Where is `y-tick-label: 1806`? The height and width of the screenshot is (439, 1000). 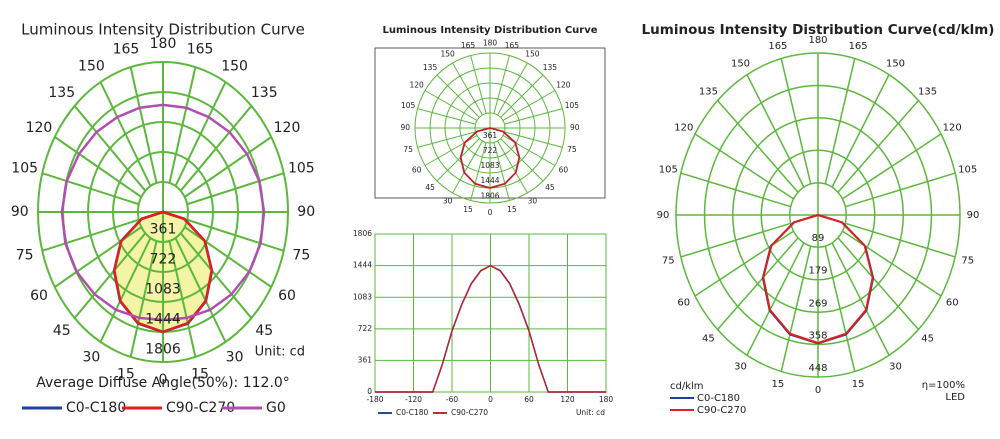
y-tick-label: 1806 is located at coordinates (362, 233).